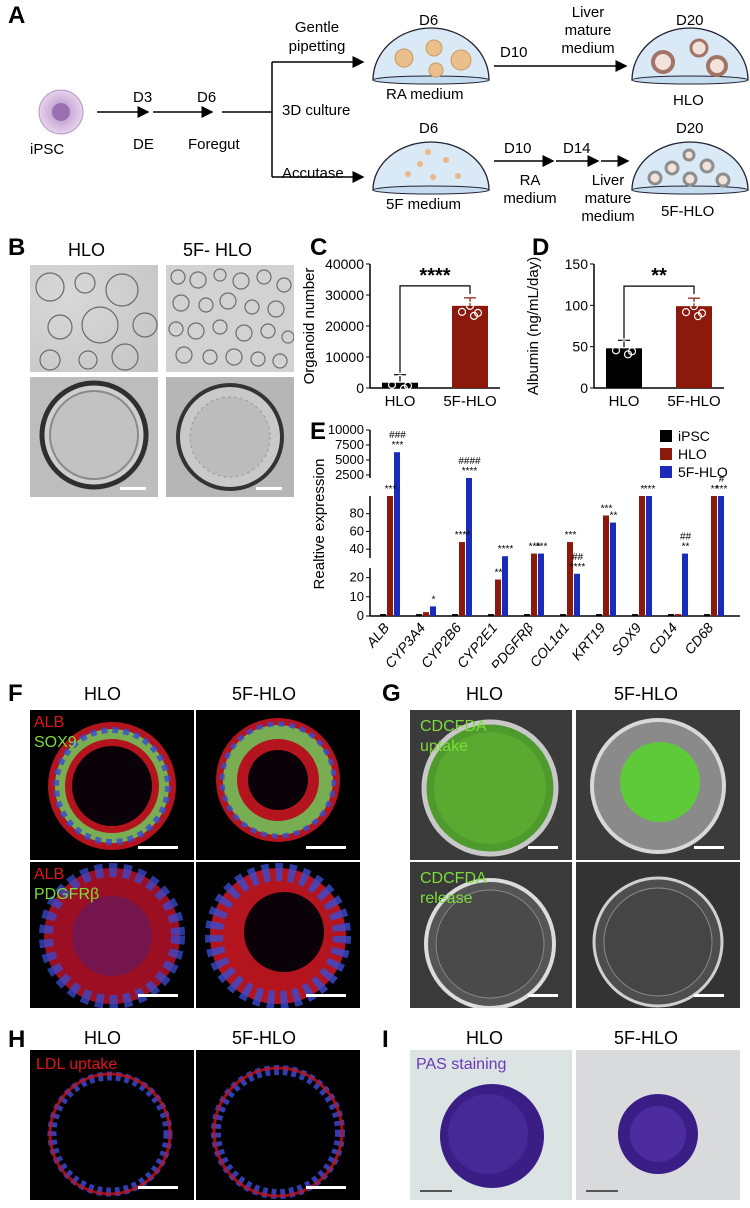 Image resolution: width=750 pixels, height=1208 pixels. I want to click on y-axis-label: Realtive expression, so click(319, 524).